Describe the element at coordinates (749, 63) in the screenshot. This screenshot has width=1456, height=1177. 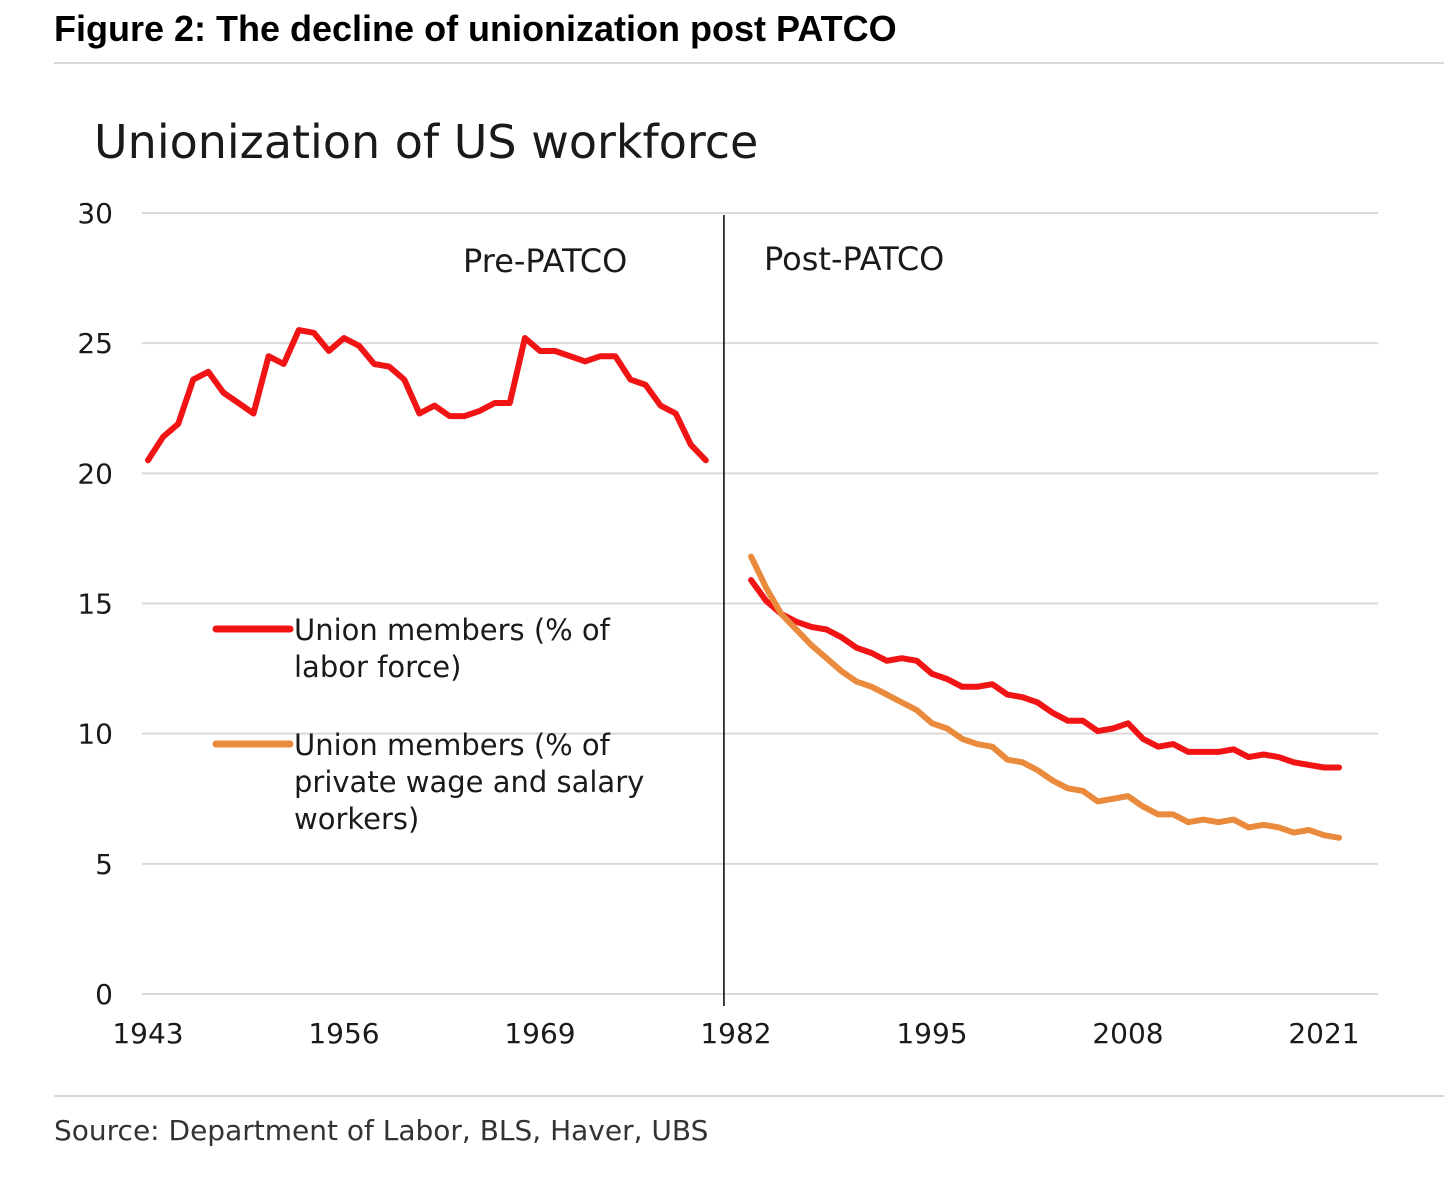
I see `top-divider` at that location.